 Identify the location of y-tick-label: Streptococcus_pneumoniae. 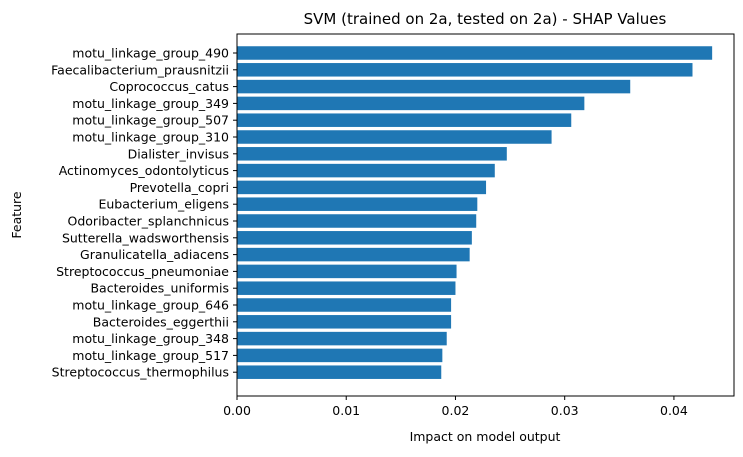
(142, 271).